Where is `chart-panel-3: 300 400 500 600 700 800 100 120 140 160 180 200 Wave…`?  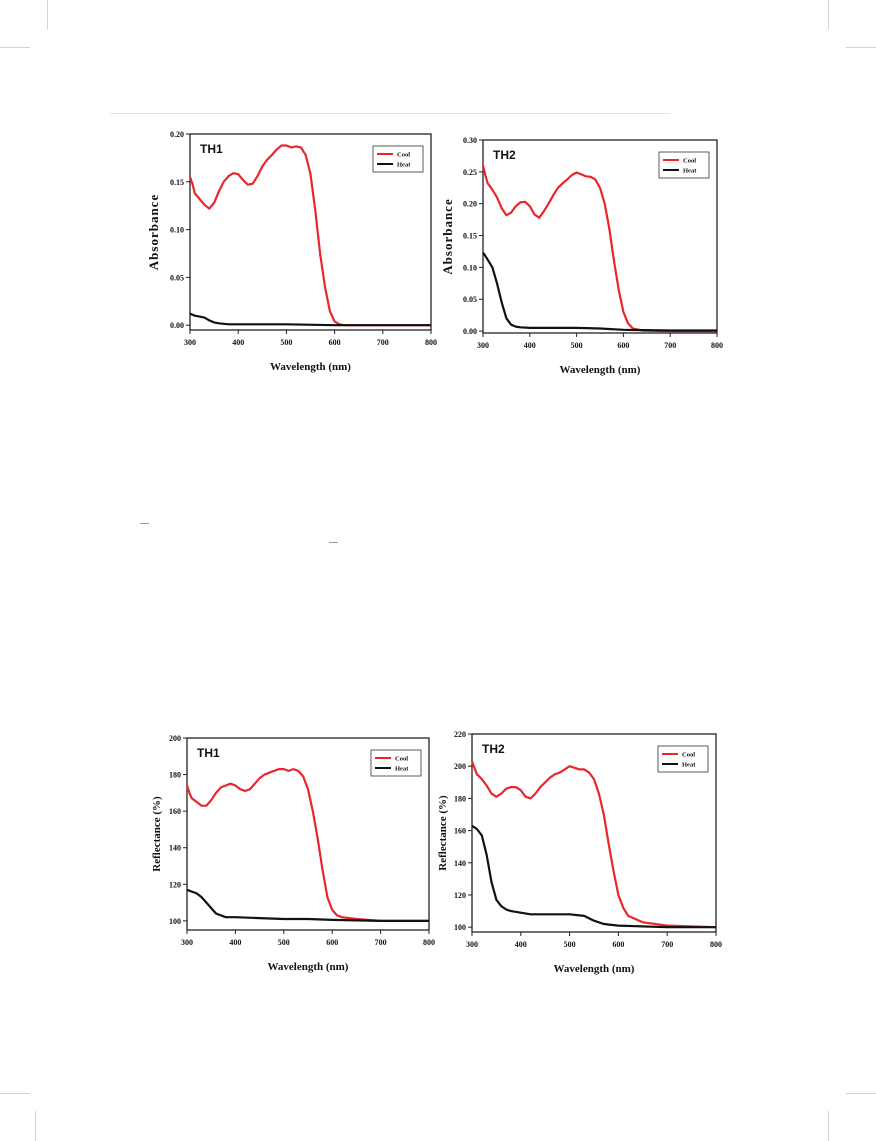
chart-panel-3: 300 400 500 600 700 800 100 120 140 160 180 200 Wave… is located at coordinates (293, 853).